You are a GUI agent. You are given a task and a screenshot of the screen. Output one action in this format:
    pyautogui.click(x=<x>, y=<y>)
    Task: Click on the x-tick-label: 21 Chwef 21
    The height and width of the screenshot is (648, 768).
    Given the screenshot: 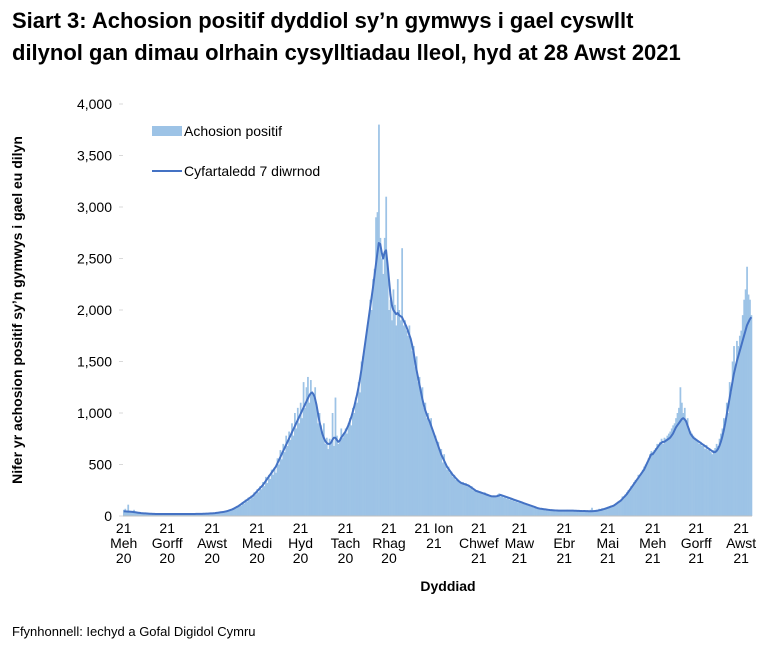 What is the action you would take?
    pyautogui.click(x=479, y=543)
    